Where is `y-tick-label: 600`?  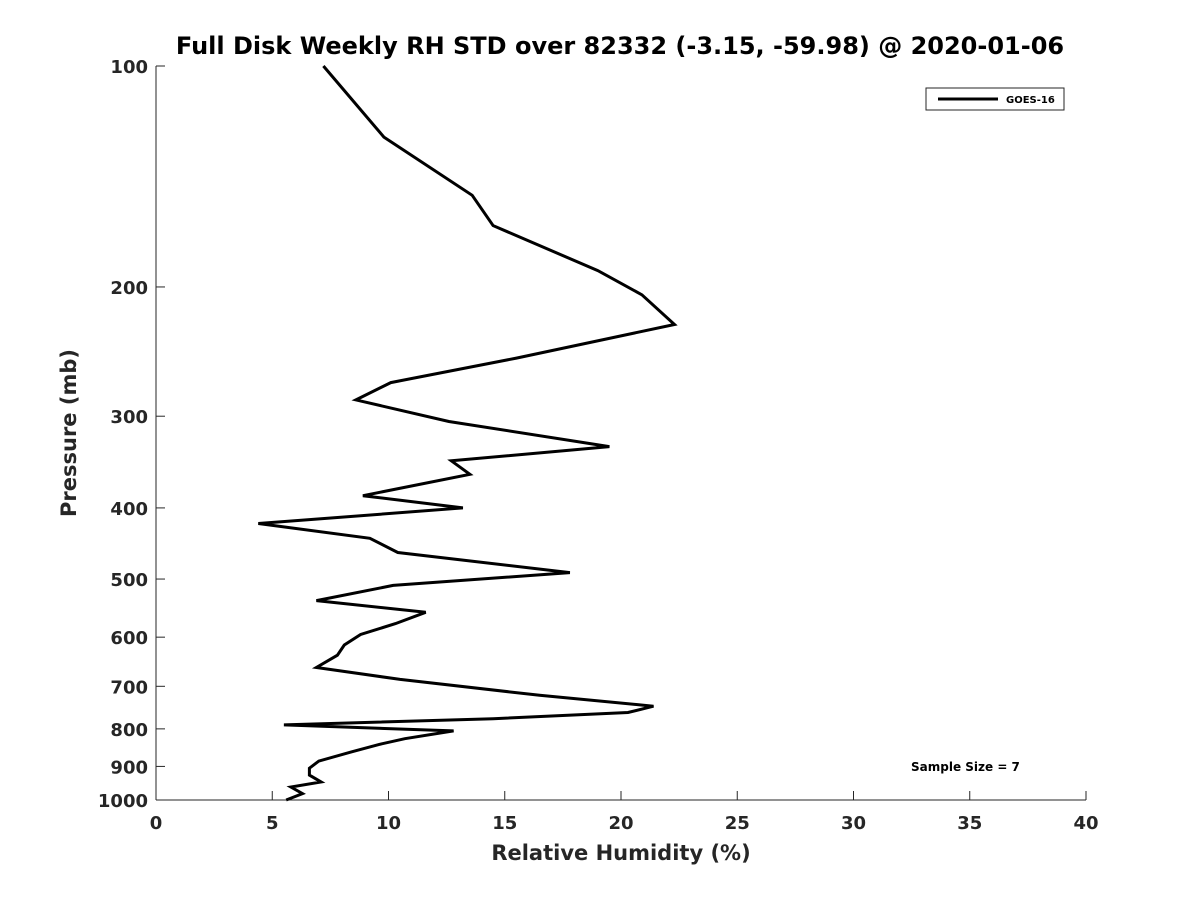
y-tick-label: 600 is located at coordinates (129, 638).